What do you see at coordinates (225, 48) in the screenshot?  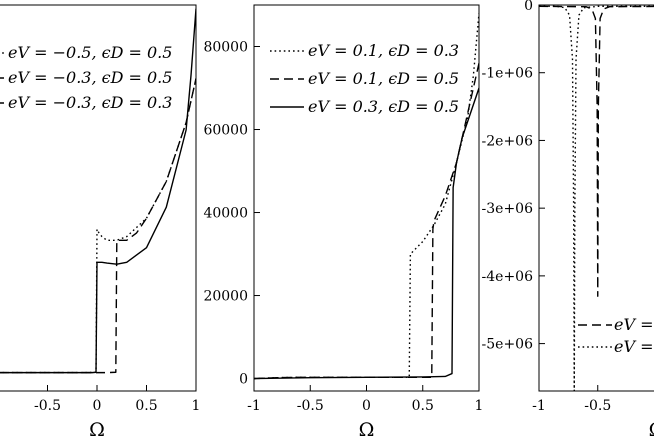 I see `y-tick-label: 80000` at bounding box center [225, 48].